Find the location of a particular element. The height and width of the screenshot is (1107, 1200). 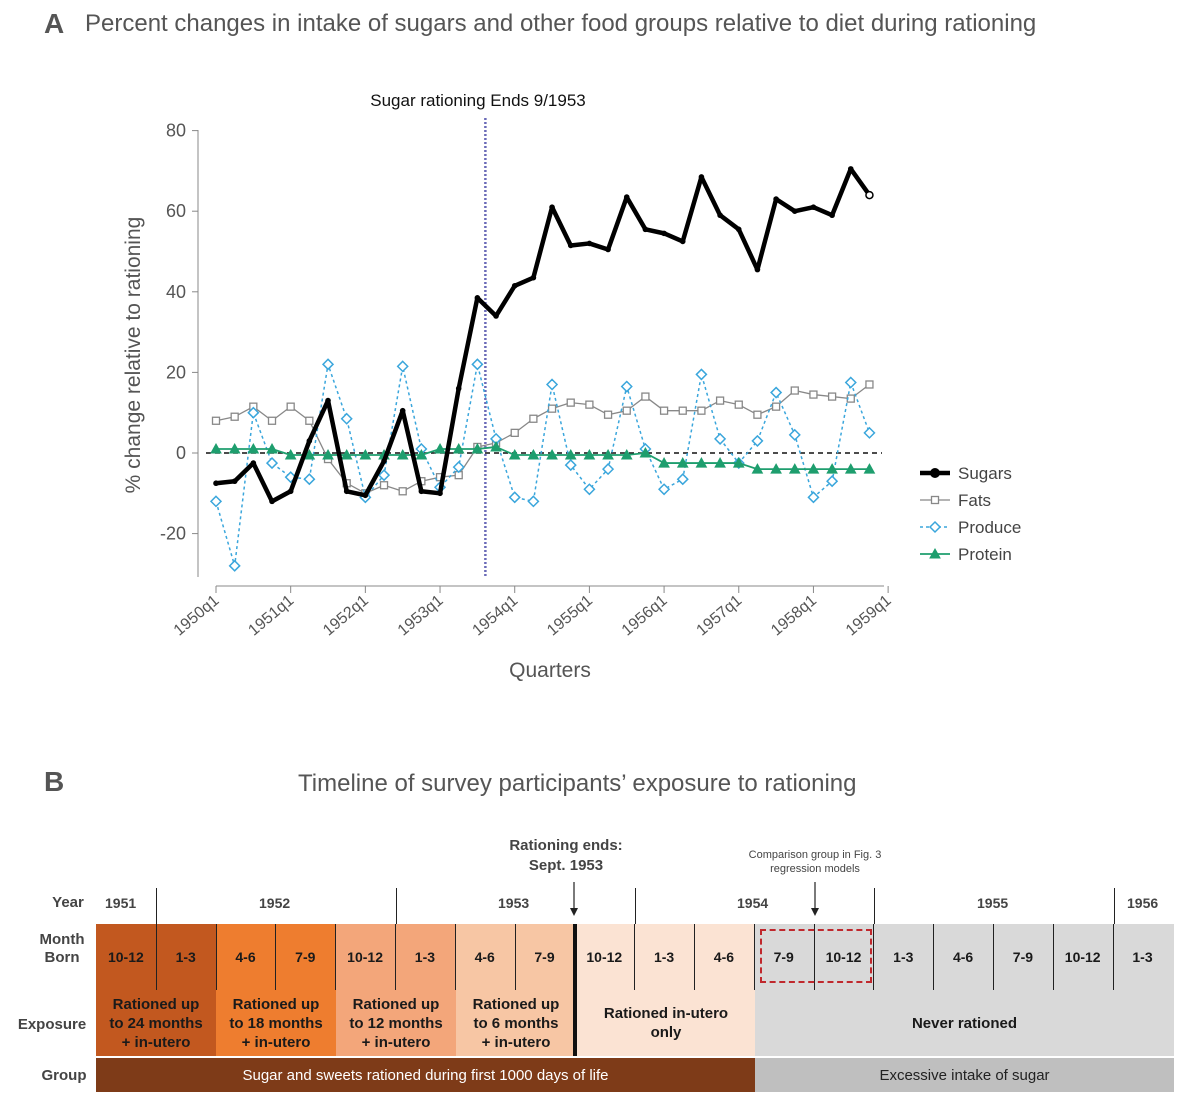

row-label-exposure: Exposure is located at coordinates (52, 1024).